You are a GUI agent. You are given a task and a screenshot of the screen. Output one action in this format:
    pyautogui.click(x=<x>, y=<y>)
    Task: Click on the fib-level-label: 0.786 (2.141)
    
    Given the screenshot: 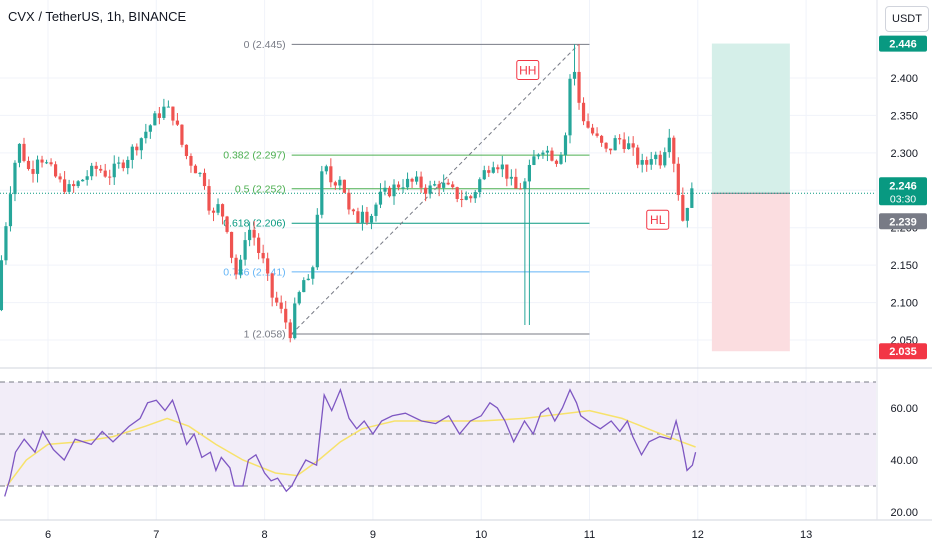 What is the action you would take?
    pyautogui.click(x=254, y=272)
    